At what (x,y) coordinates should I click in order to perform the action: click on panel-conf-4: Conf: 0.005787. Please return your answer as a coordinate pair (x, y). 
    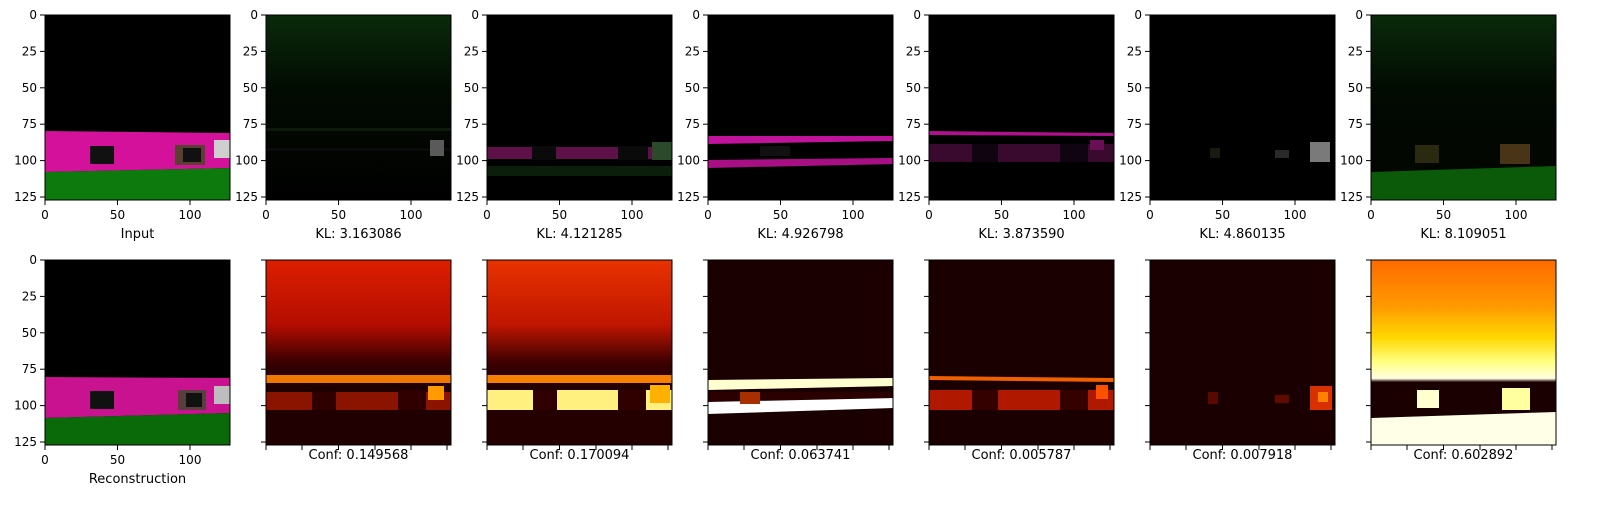
    Looking at the image, I should click on (1019, 361).